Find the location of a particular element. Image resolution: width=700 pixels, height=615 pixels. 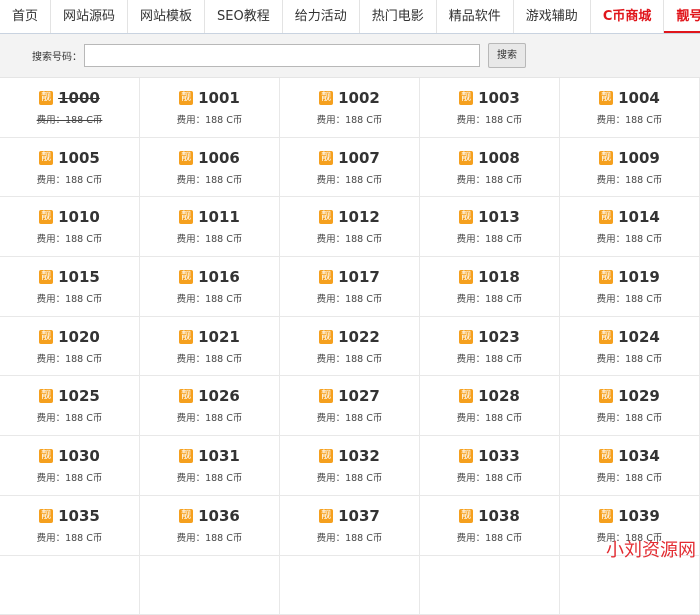

number-card: 靓 1013 费用：188 C币 is located at coordinates (490, 227).